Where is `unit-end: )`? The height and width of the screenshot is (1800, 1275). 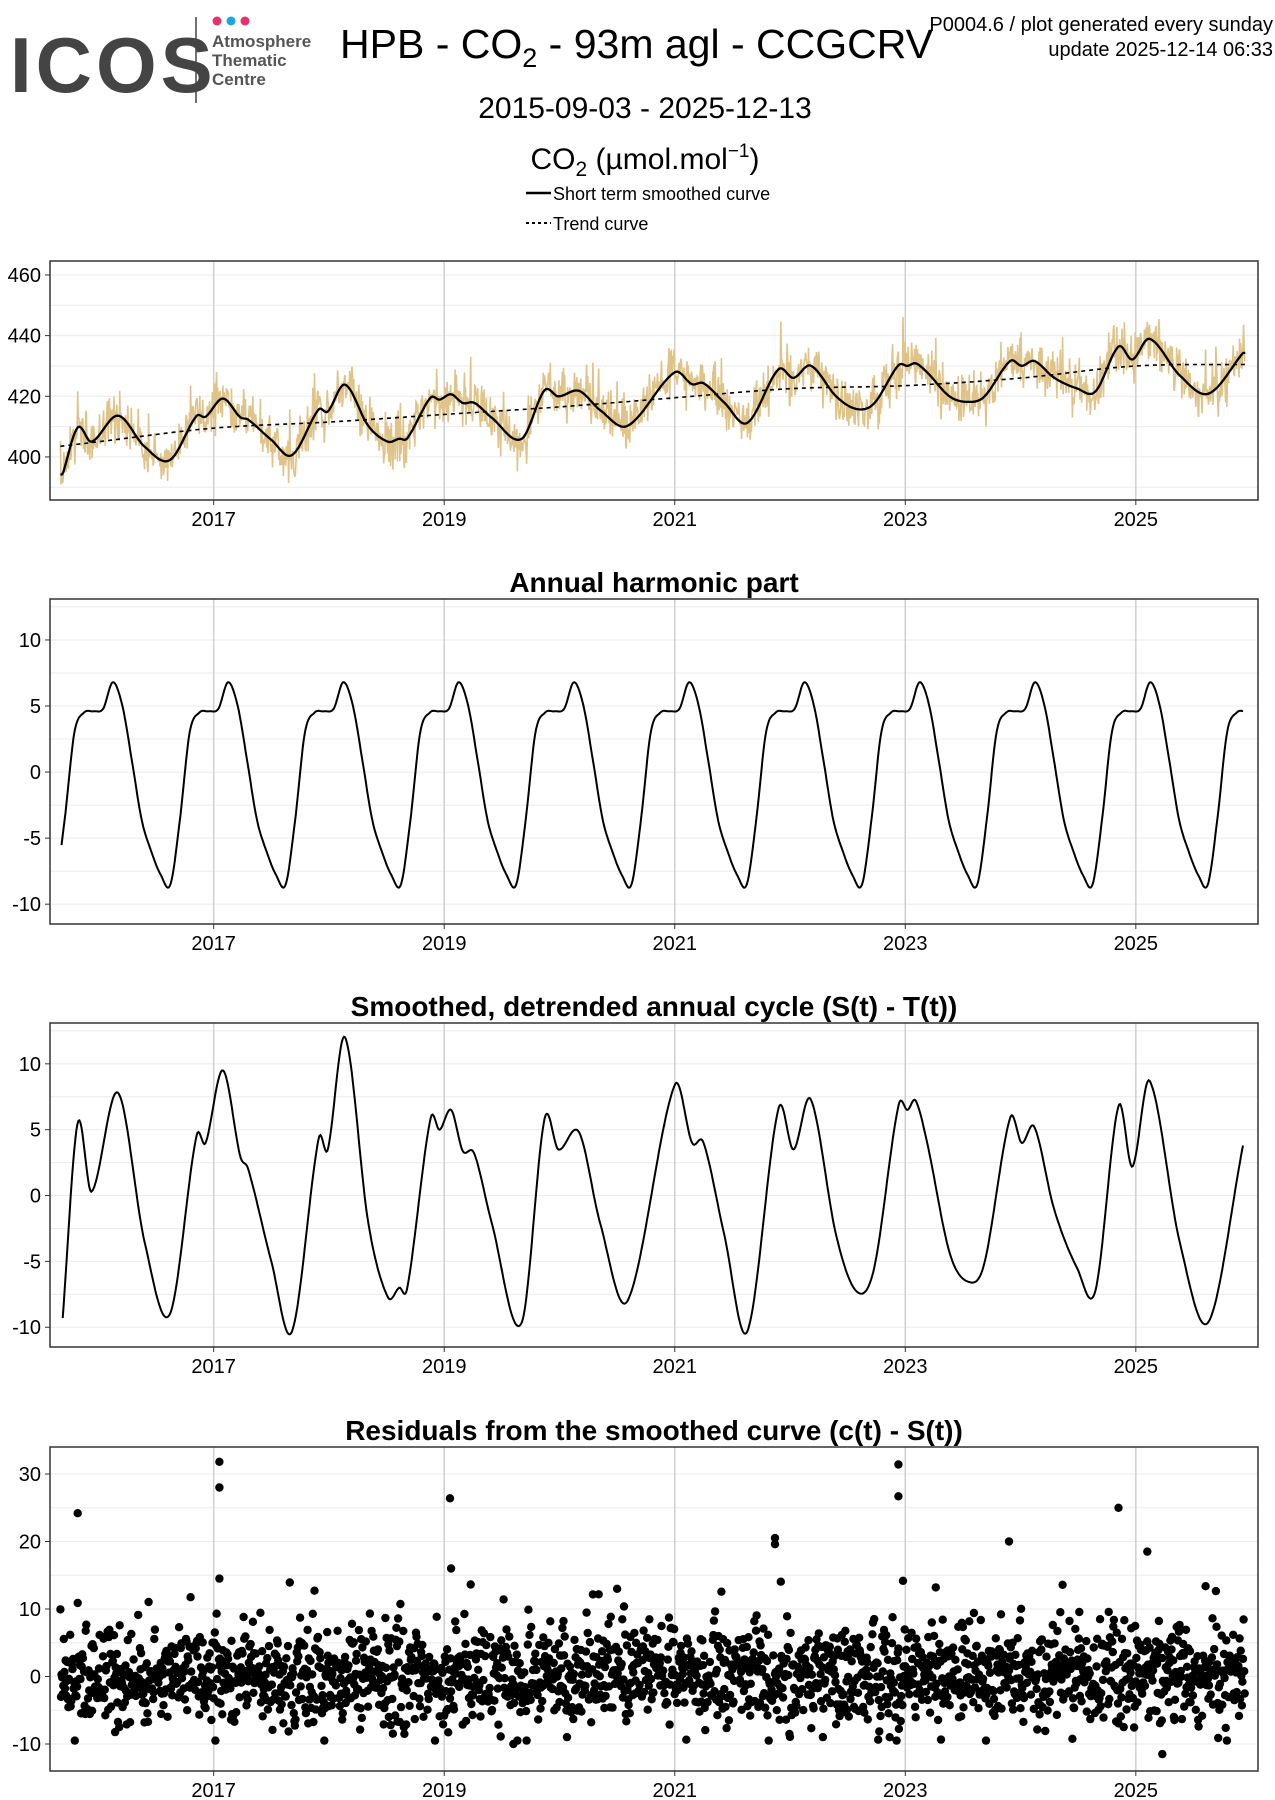 unit-end: ) is located at coordinates (754, 159).